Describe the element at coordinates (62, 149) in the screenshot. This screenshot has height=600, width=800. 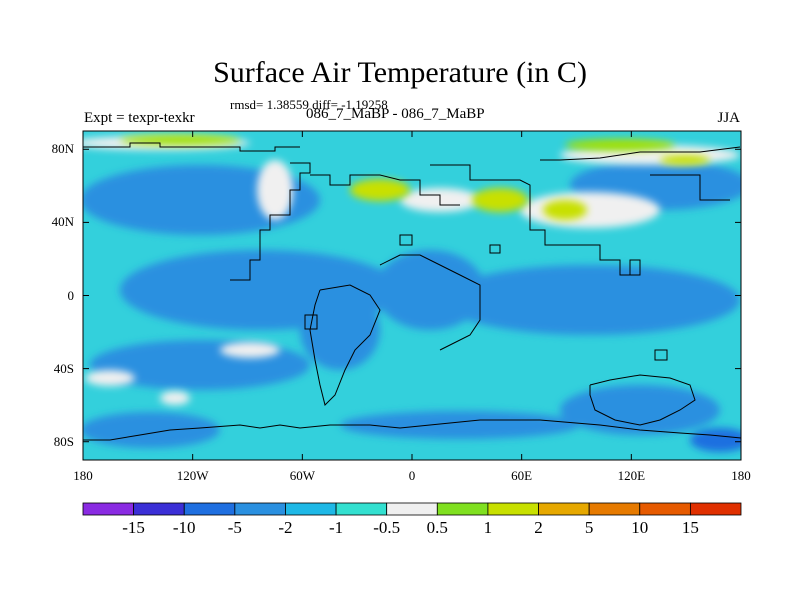
I see `lat-tick-label: 80N` at that location.